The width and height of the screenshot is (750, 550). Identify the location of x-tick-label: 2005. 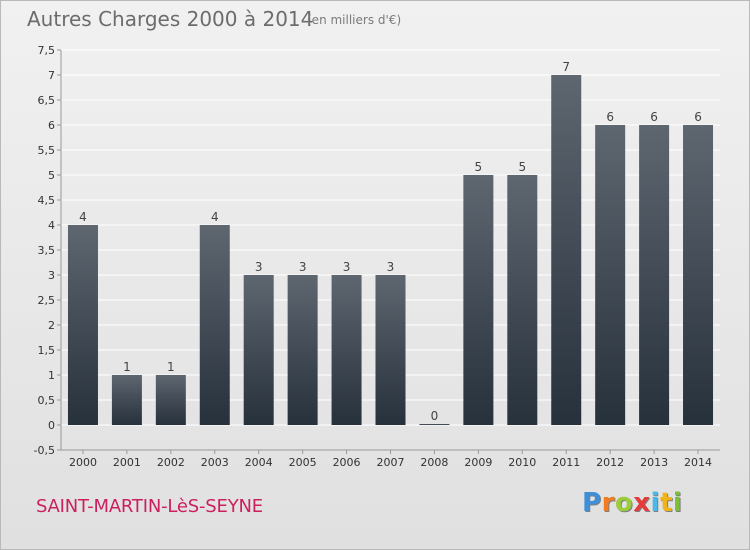
(303, 462).